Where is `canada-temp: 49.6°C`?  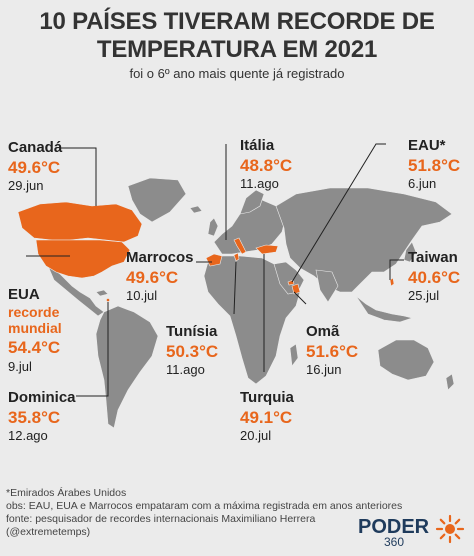
canada-temp: 49.6°C is located at coordinates (34, 167).